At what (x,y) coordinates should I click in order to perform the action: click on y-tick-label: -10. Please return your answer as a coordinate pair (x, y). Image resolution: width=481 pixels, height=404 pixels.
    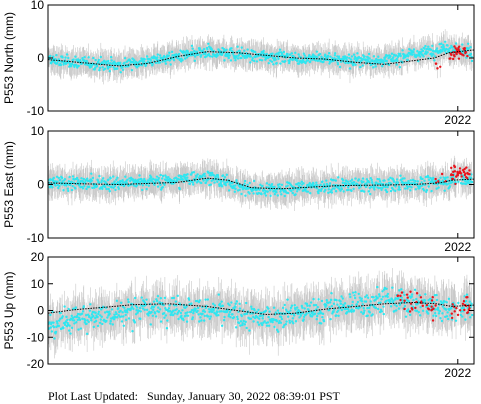
    Looking at the image, I should click on (36, 111).